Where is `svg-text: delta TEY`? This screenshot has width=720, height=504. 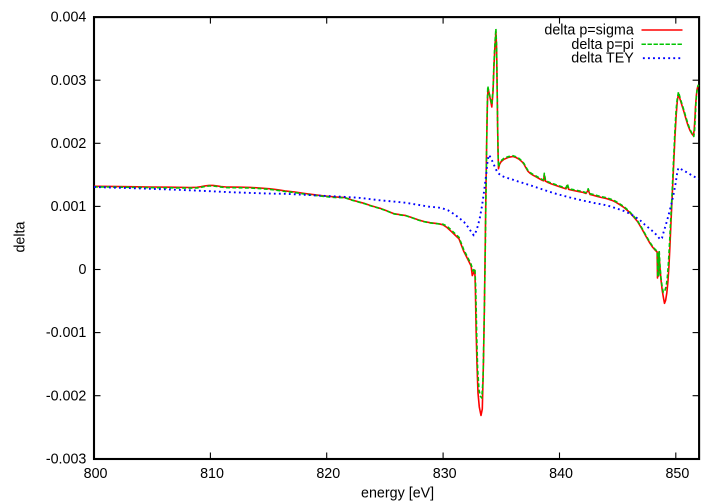 svg-text: delta TEY is located at coordinates (602, 59).